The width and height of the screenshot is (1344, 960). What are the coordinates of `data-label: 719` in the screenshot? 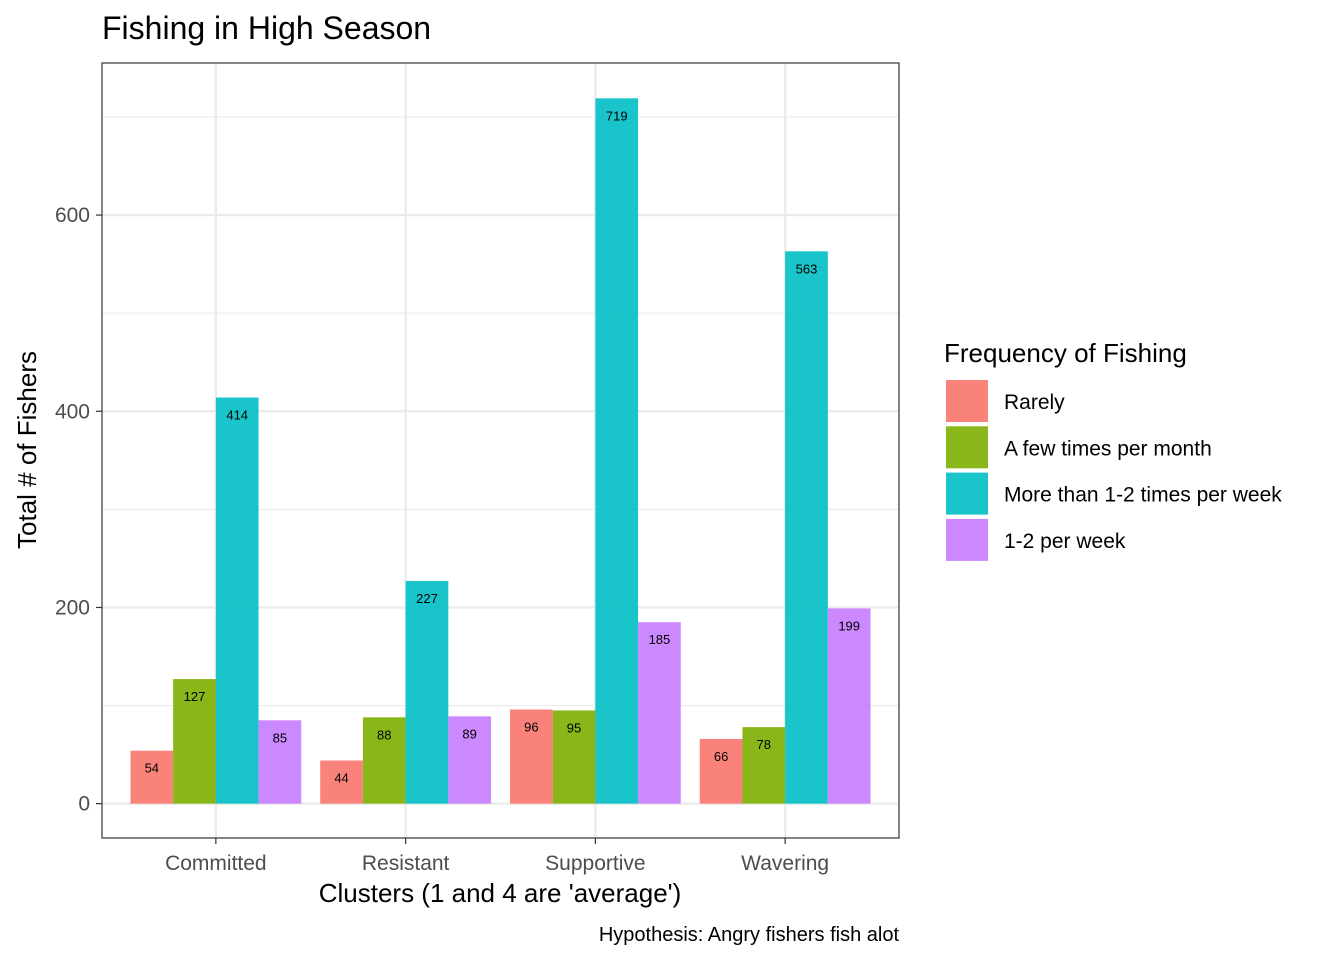 It's located at (617, 115).